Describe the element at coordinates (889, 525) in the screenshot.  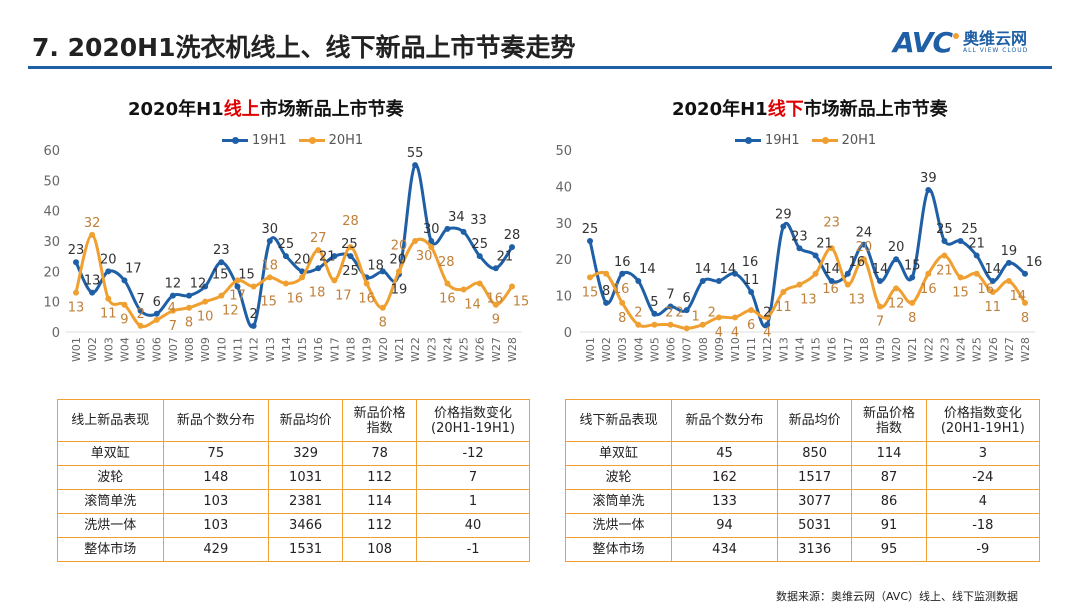
I see `table-cell: 91` at that location.